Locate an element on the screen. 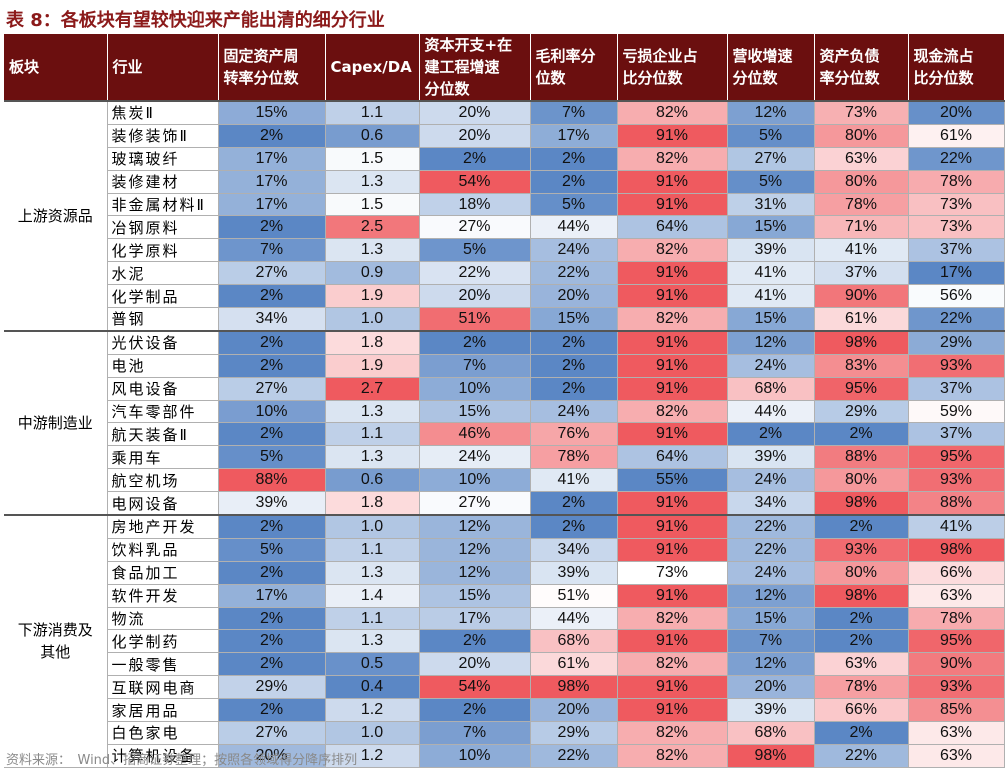 This screenshot has height=773, width=1008. industry-cell: 化学原料 is located at coordinates (162, 250).